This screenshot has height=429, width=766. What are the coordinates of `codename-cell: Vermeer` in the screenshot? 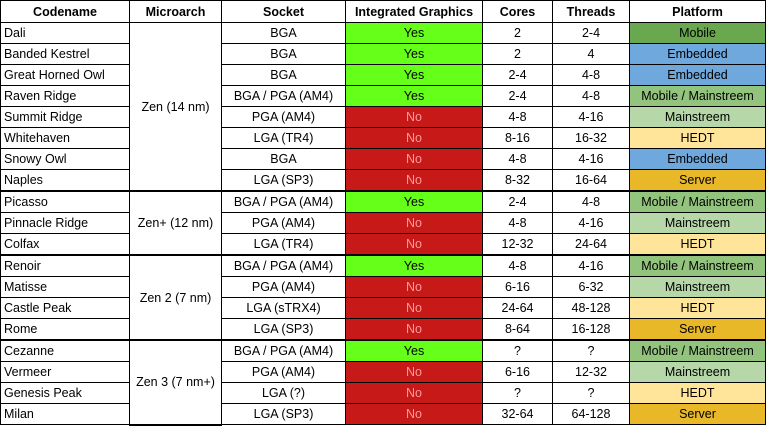 It's located at (65, 372).